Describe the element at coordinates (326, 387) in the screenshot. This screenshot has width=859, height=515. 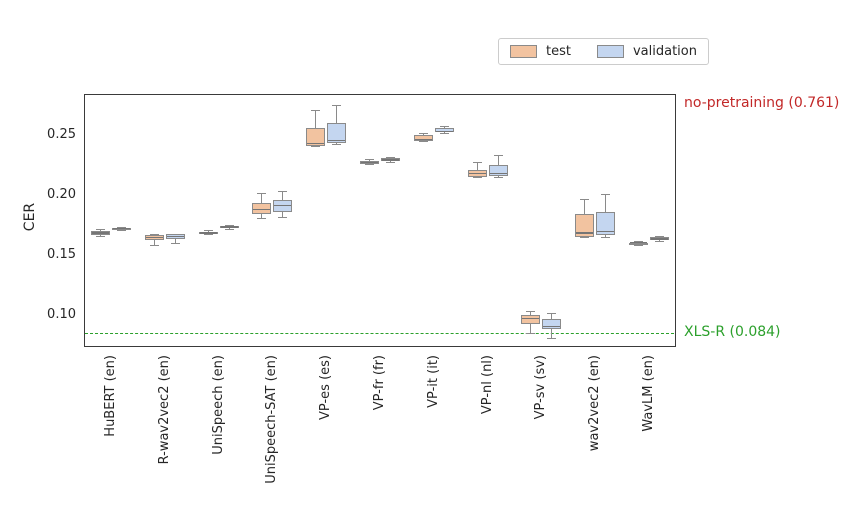
I see `x-category-label-4: VP-es (es)` at that location.